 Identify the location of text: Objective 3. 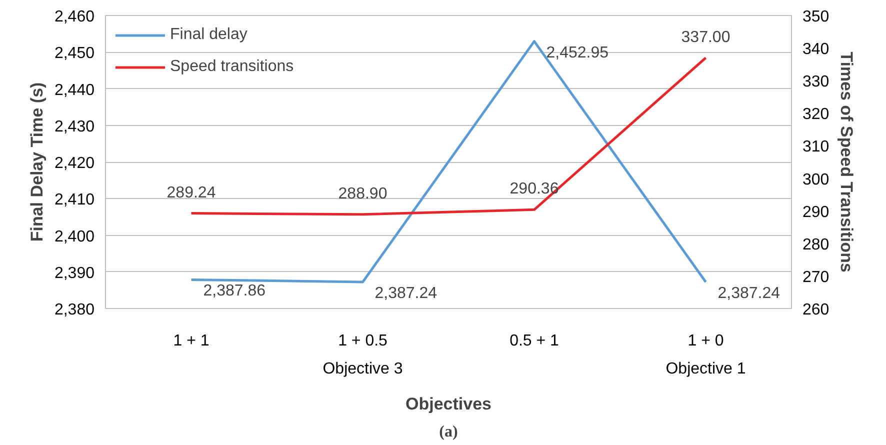
(362, 369).